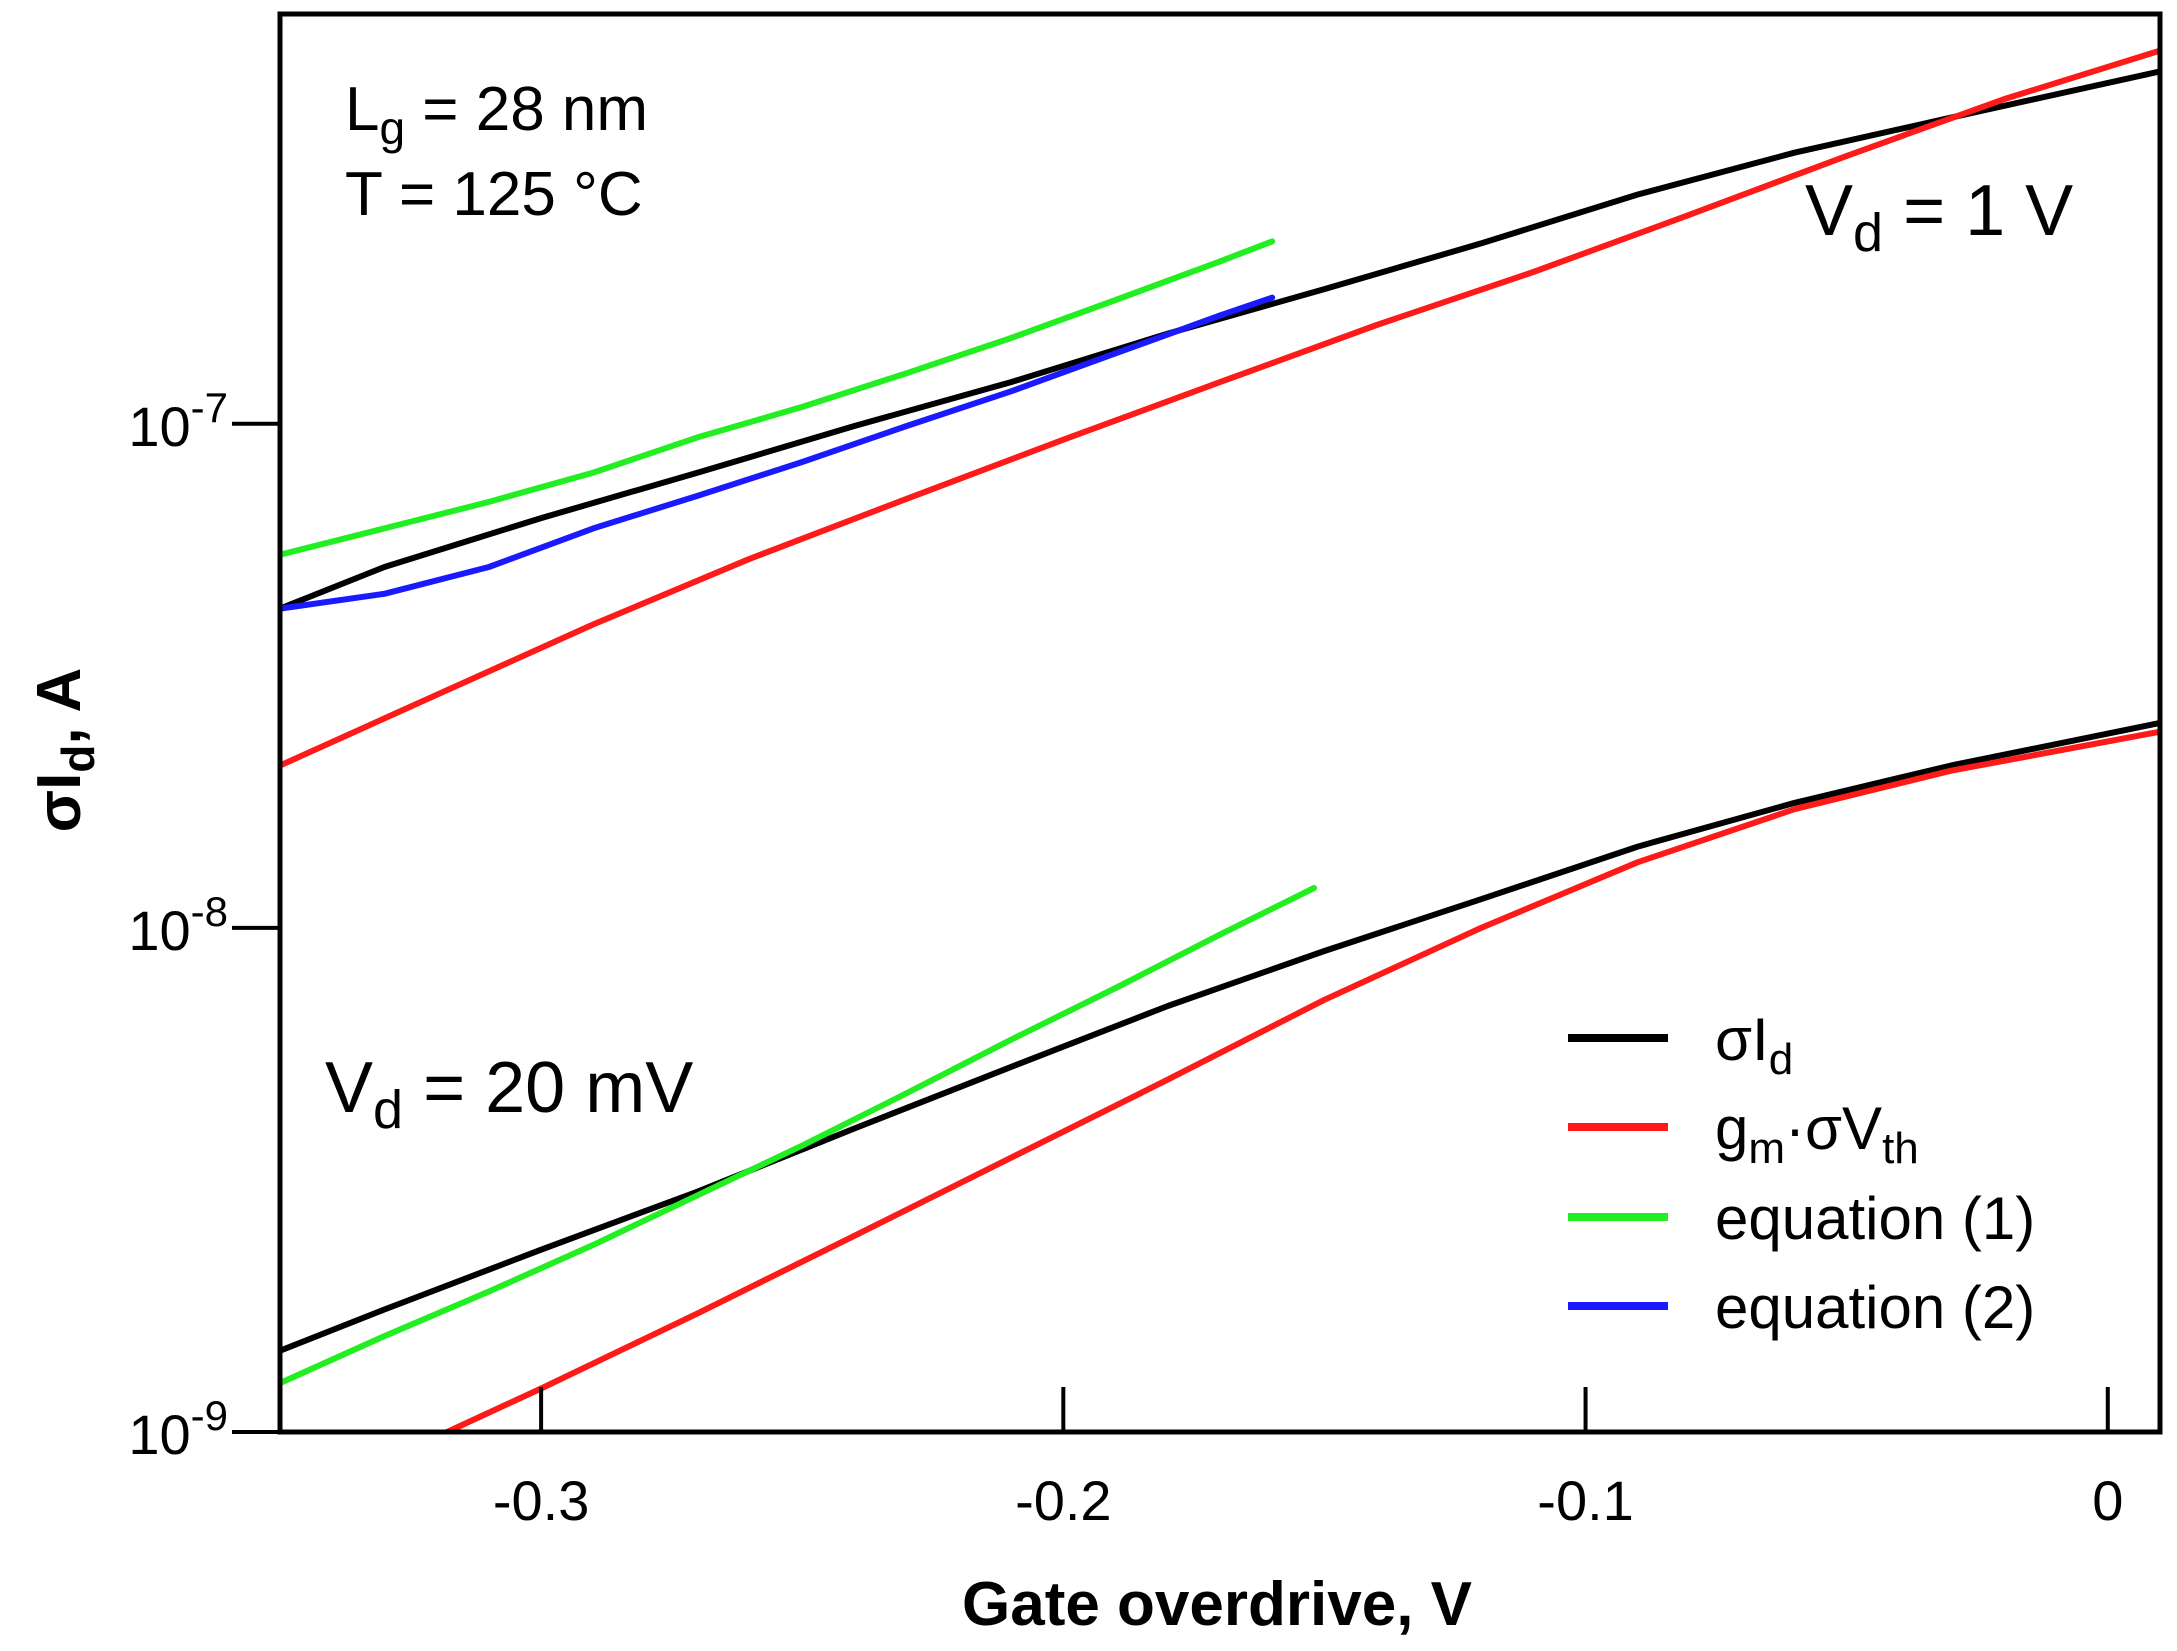 This screenshot has height=1651, width=2177. I want to click on legend-item-gm-sigma-vth: gm·σVth, so click(1743, 1134).